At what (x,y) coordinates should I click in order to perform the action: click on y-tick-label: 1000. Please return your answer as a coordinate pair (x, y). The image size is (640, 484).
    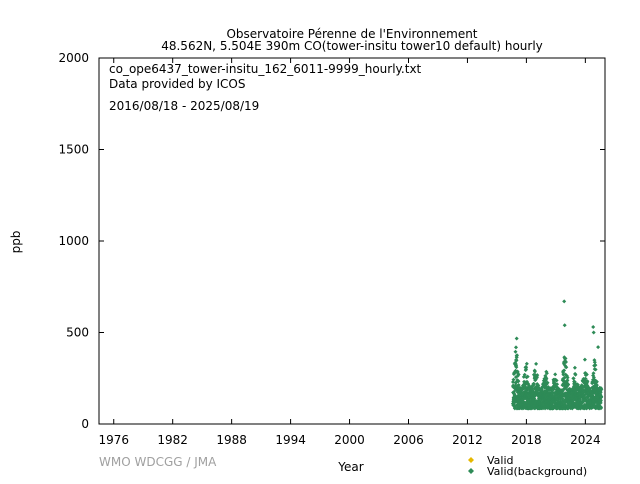
    Looking at the image, I should click on (73, 241).